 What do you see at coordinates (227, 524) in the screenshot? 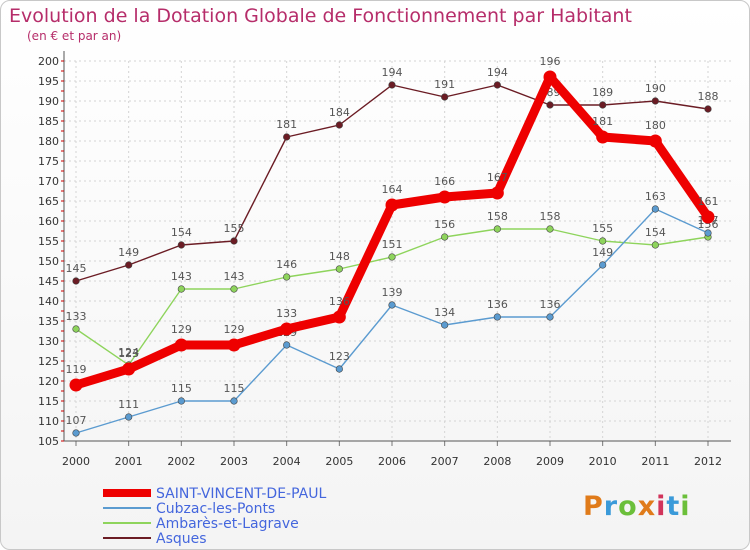
I see `legend-label: Ambarès-et-Lagrave` at bounding box center [227, 524].